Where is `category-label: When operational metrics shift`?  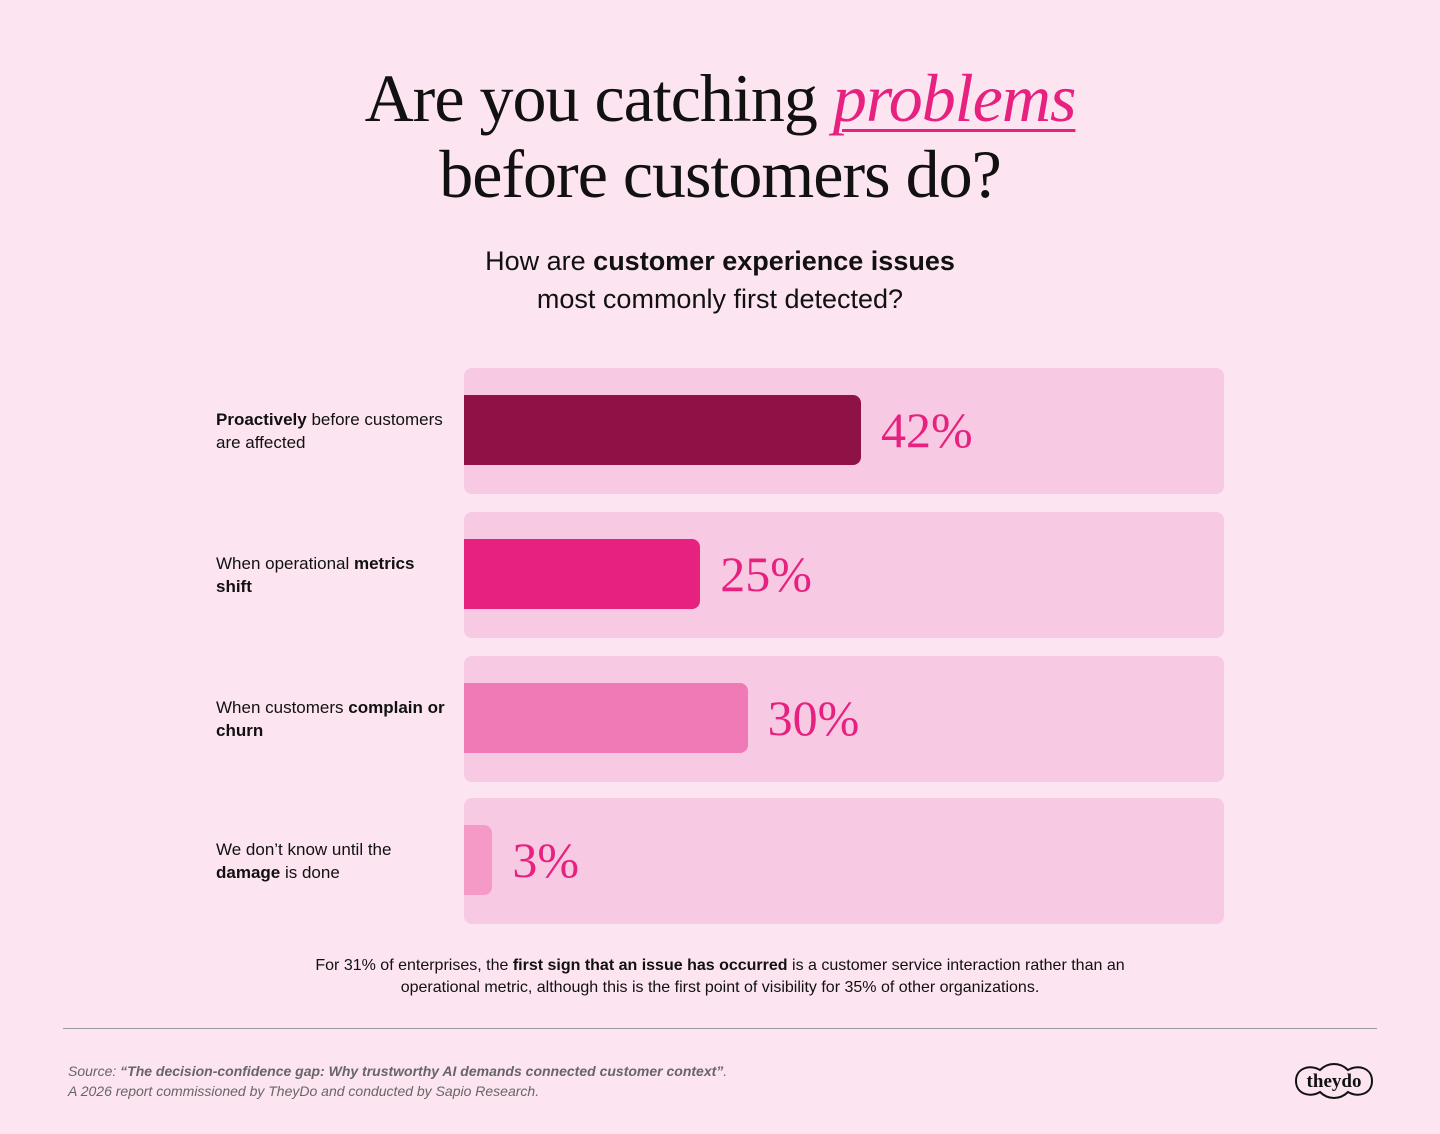 category-label: When operational metrics shift is located at coordinates (331, 575).